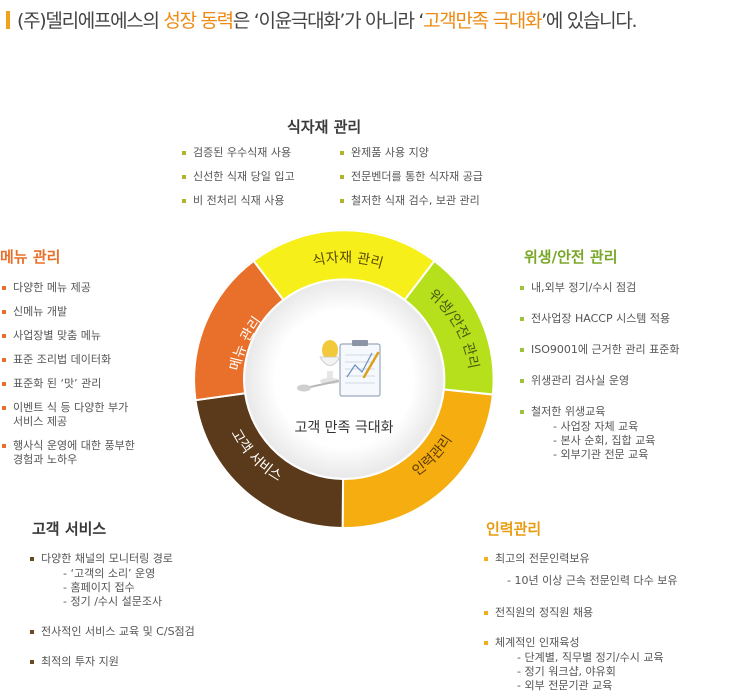  What do you see at coordinates (90, 21) in the screenshot?
I see `headline-prefix: (주)델리에프에스의` at bounding box center [90, 21].